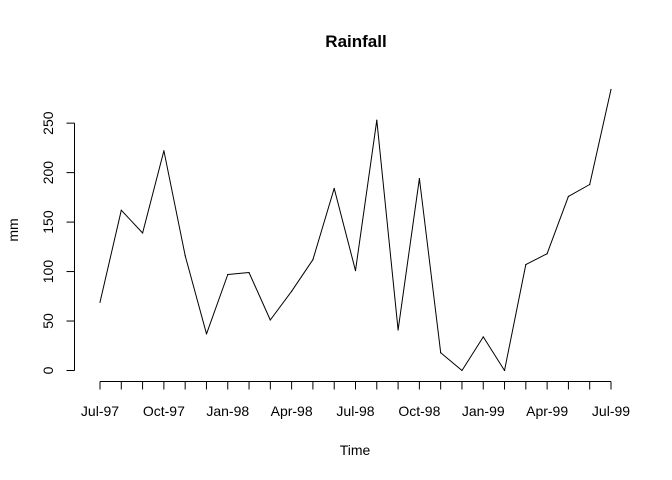  What do you see at coordinates (13, 229) in the screenshot?
I see `y-axis-label: mm` at bounding box center [13, 229].